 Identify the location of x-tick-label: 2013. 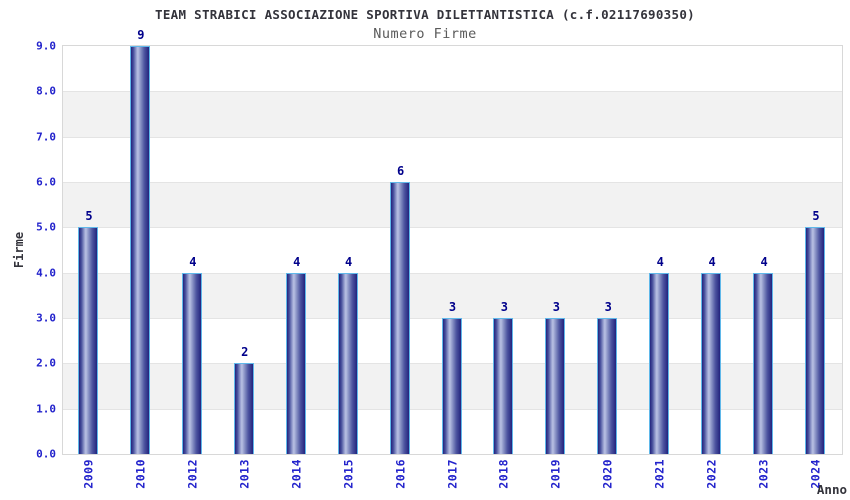
(244, 474).